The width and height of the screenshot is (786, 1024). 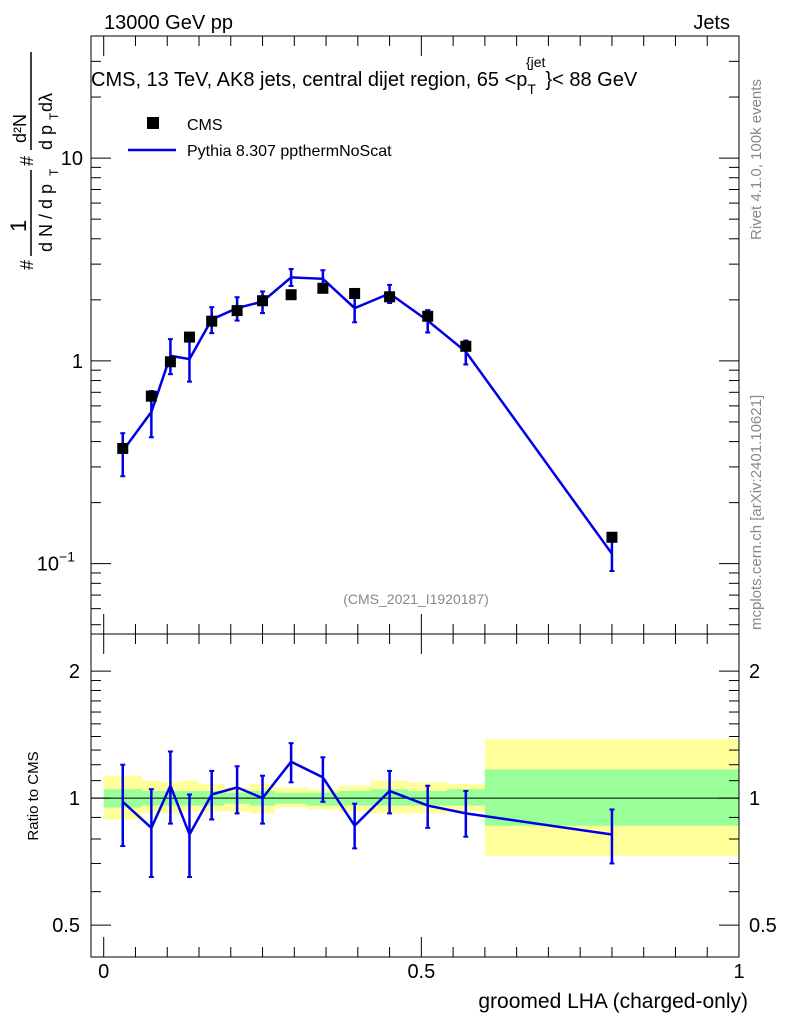 I want to click on analysis-watermark: (CMS_2021_I1920187), so click(x=416, y=599).